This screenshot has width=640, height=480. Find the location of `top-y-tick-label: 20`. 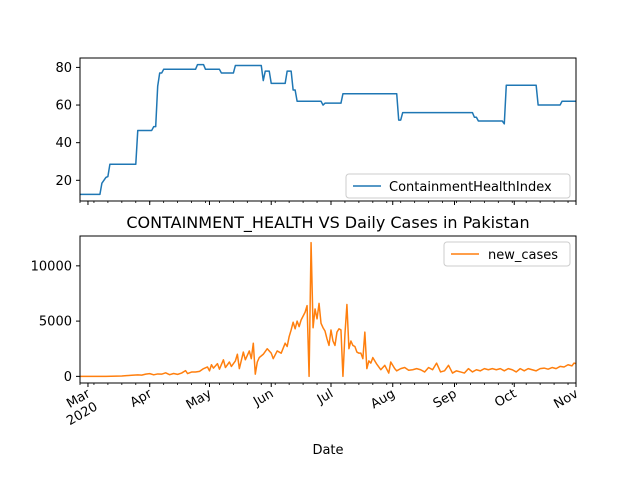

top-y-tick-label: 20 is located at coordinates (63, 181).